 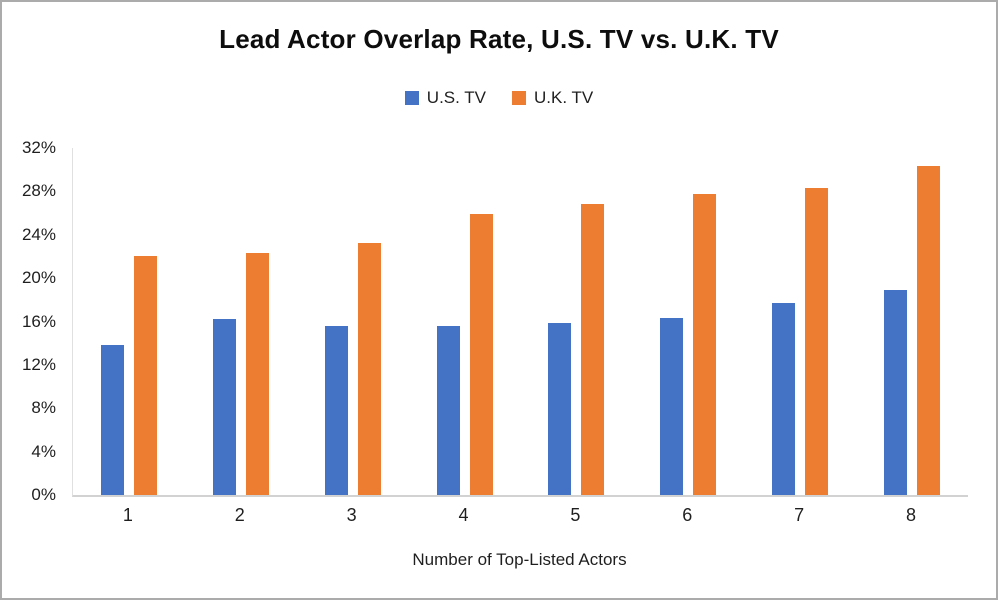 What do you see at coordinates (575, 515) in the screenshot?
I see `x-tick-label-5: 5` at bounding box center [575, 515].